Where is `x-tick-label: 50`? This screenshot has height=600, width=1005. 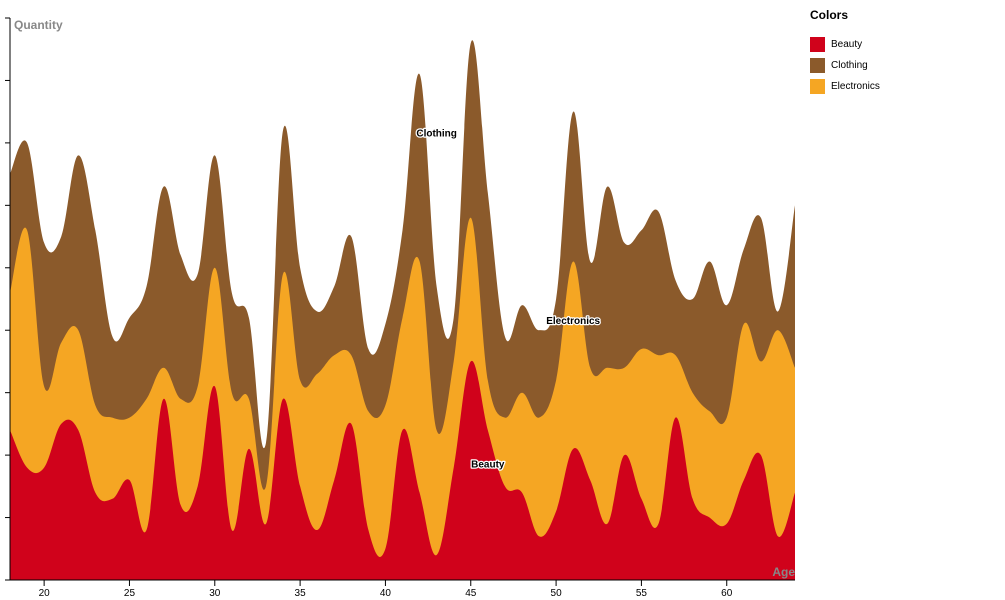 x-tick-label: 50 is located at coordinates (557, 593).